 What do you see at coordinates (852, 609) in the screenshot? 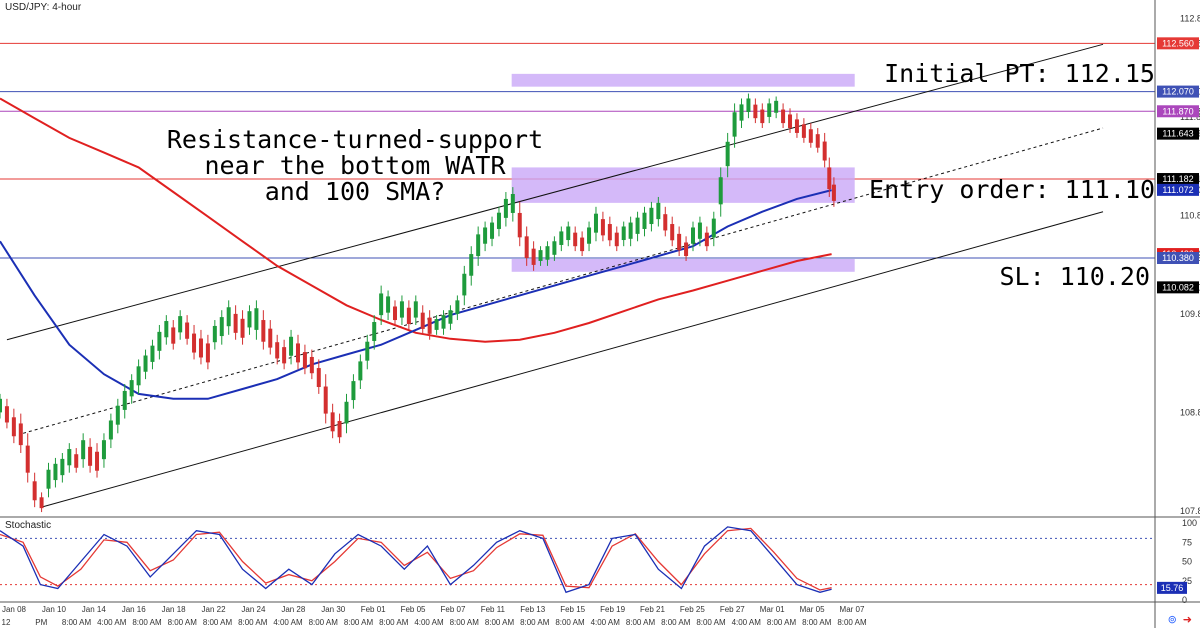
I see `x-date-label-21: Mar 07` at bounding box center [852, 609].